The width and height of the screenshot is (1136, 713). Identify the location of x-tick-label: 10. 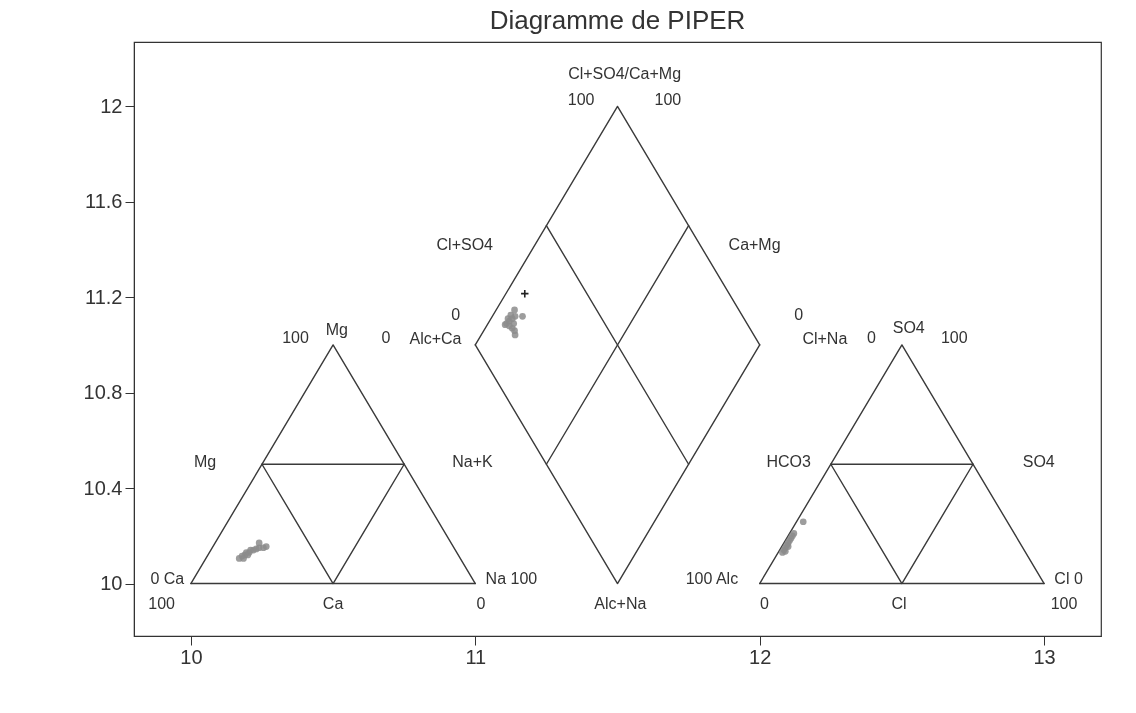
(191, 656).